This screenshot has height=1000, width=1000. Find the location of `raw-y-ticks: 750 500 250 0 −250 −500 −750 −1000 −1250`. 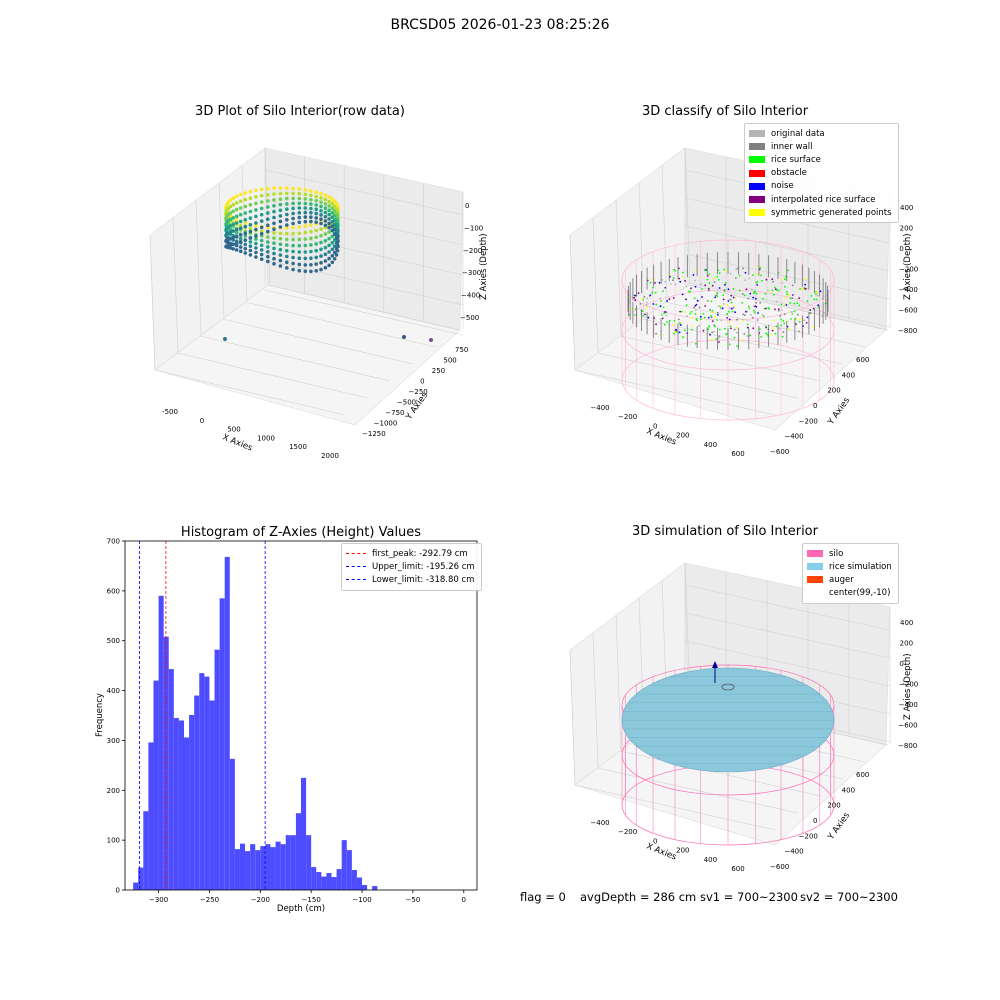

raw-y-ticks: 750 500 250 0 −250 −500 −750 −1000 −1250 is located at coordinates (415, 392).